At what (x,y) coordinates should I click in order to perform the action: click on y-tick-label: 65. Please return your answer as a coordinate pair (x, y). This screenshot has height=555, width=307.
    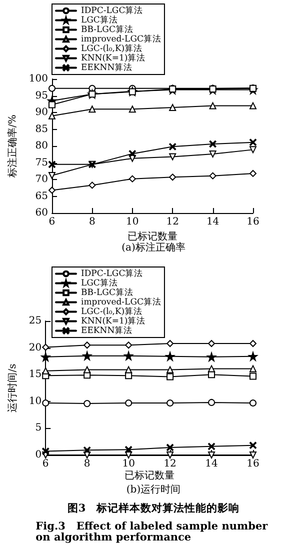
    Looking at the image, I should click on (41, 196).